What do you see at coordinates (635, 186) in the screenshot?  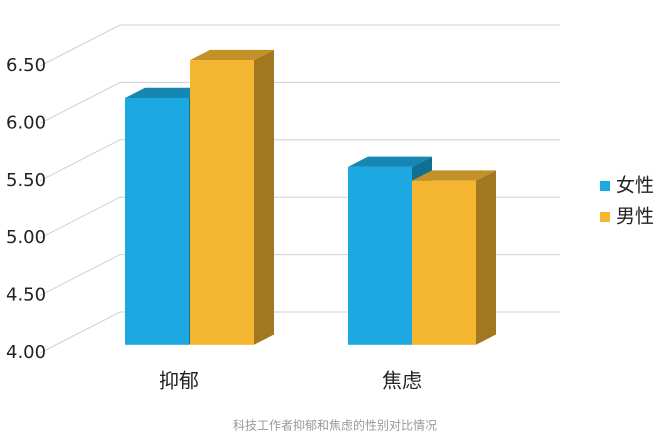 I see `legend-label: 女性` at bounding box center [635, 186].